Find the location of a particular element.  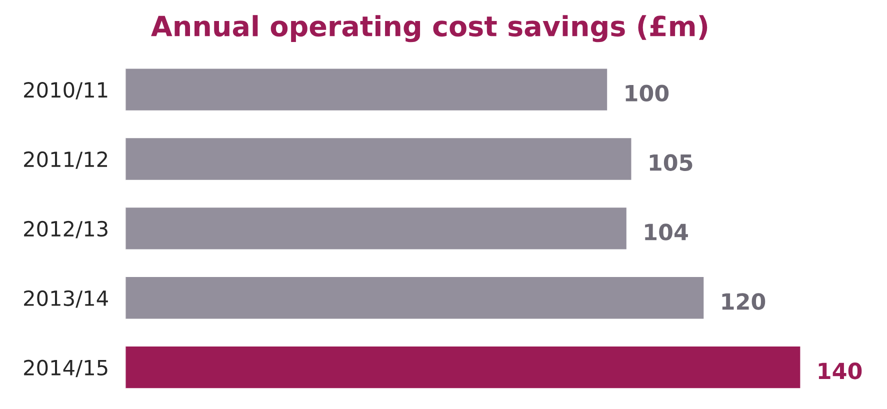

y-tick-label: 2013/14 is located at coordinates (66, 299).